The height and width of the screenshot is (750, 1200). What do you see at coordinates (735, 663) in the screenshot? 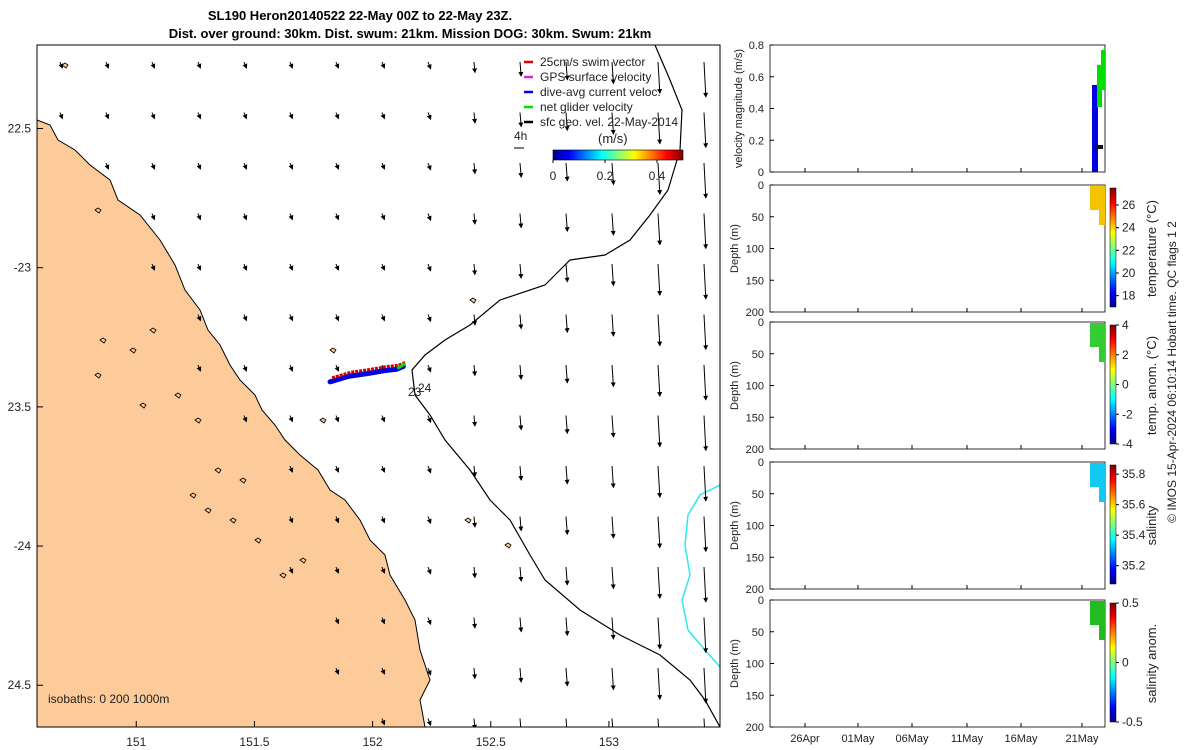
I see `panel-y-label: Depth (m)` at bounding box center [735, 663].